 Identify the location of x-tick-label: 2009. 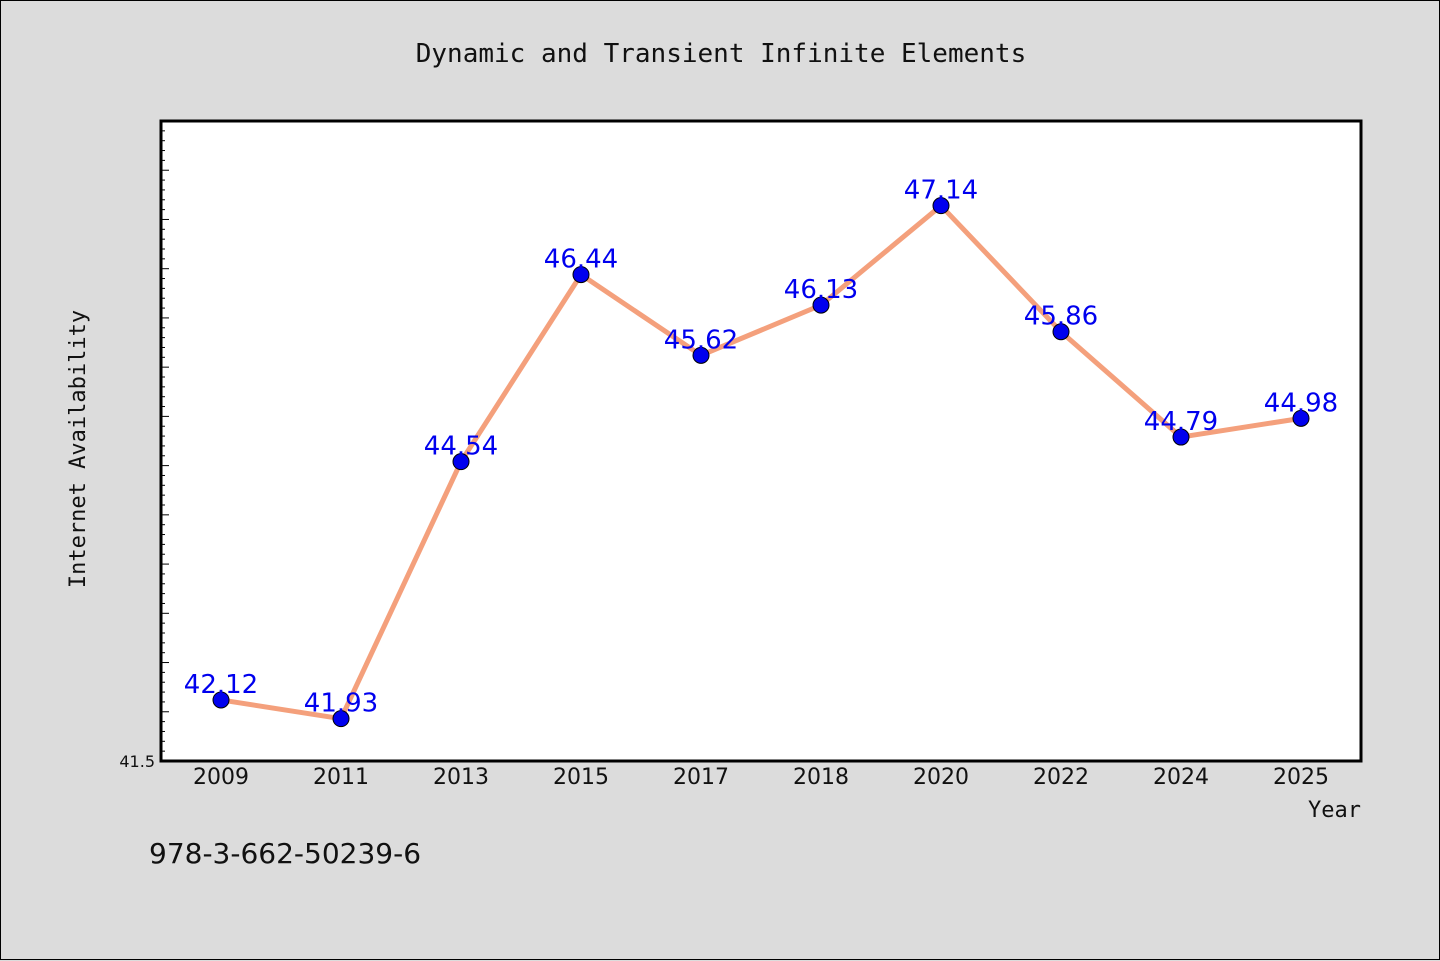
(221, 777).